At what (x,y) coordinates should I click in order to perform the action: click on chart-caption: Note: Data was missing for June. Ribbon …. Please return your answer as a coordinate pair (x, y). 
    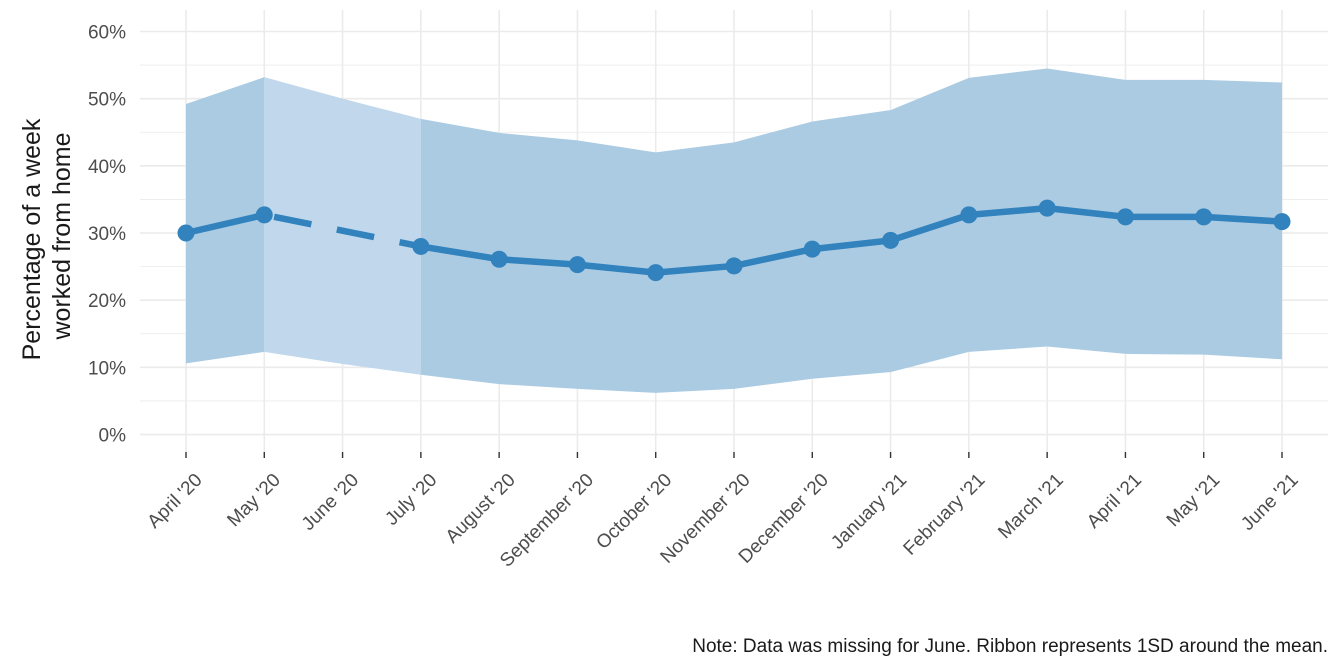
    Looking at the image, I should click on (1010, 646).